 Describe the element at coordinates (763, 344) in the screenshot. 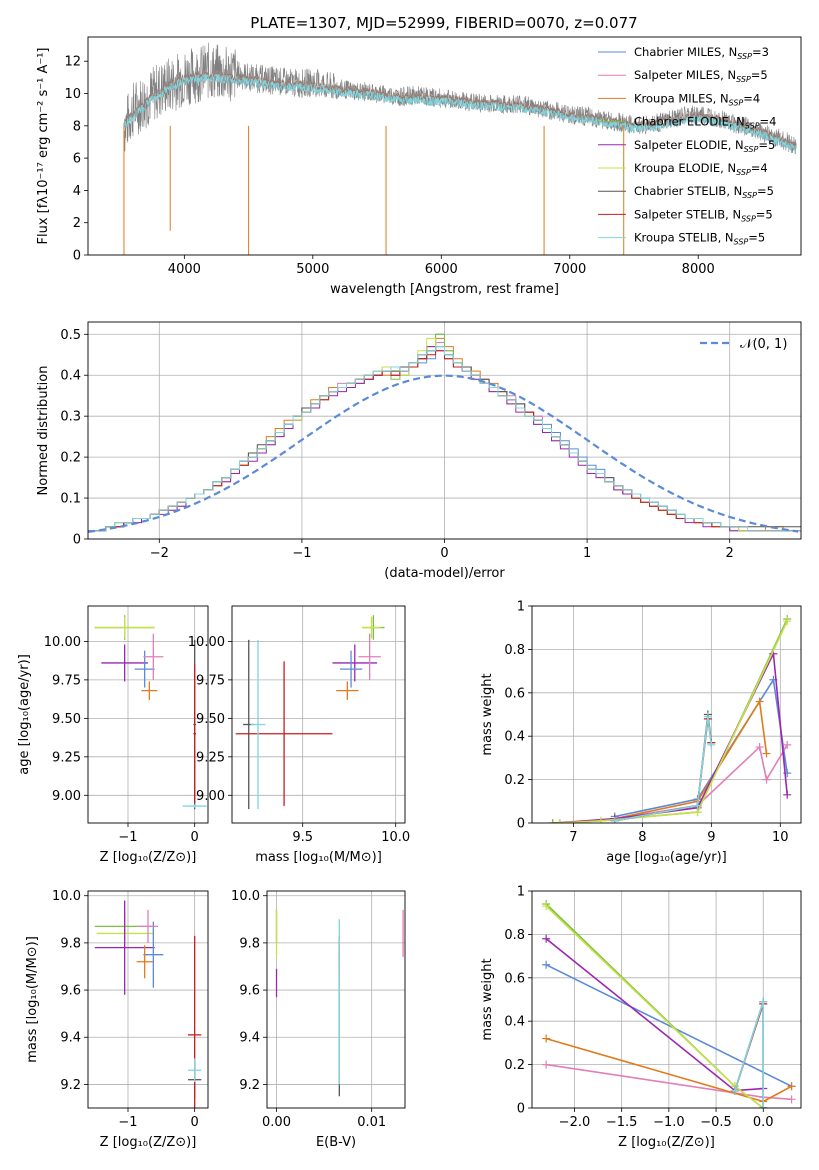

I see `legend-label: 𝒩(0, 1)` at that location.